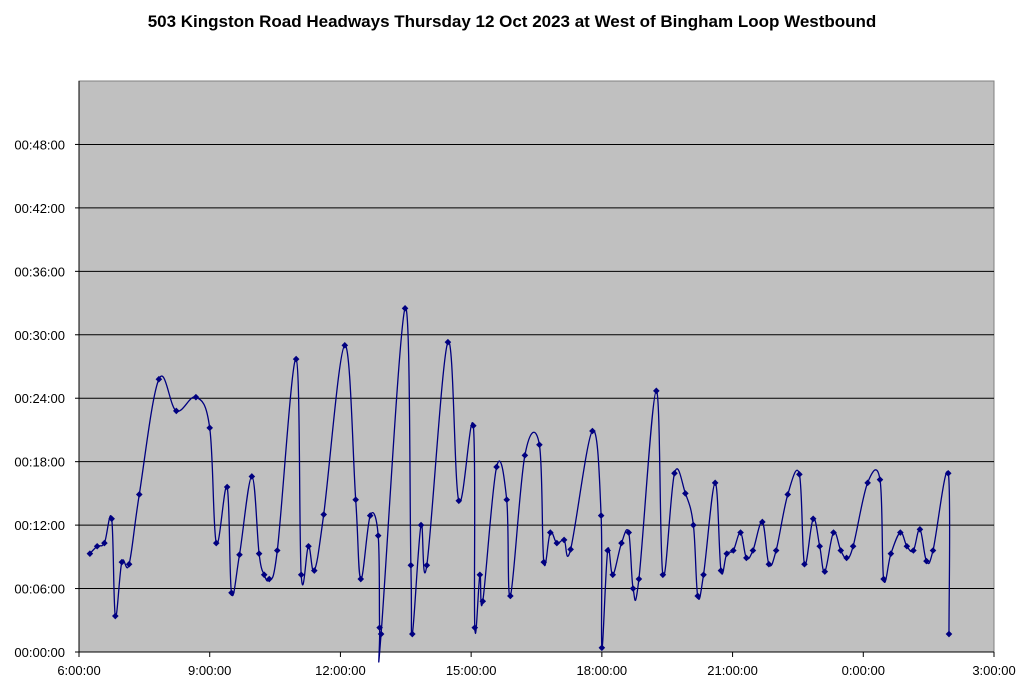 The width and height of the screenshot is (1024, 688). What do you see at coordinates (471, 670) in the screenshot?
I see `x-tick-label: 15:00:00` at bounding box center [471, 670].